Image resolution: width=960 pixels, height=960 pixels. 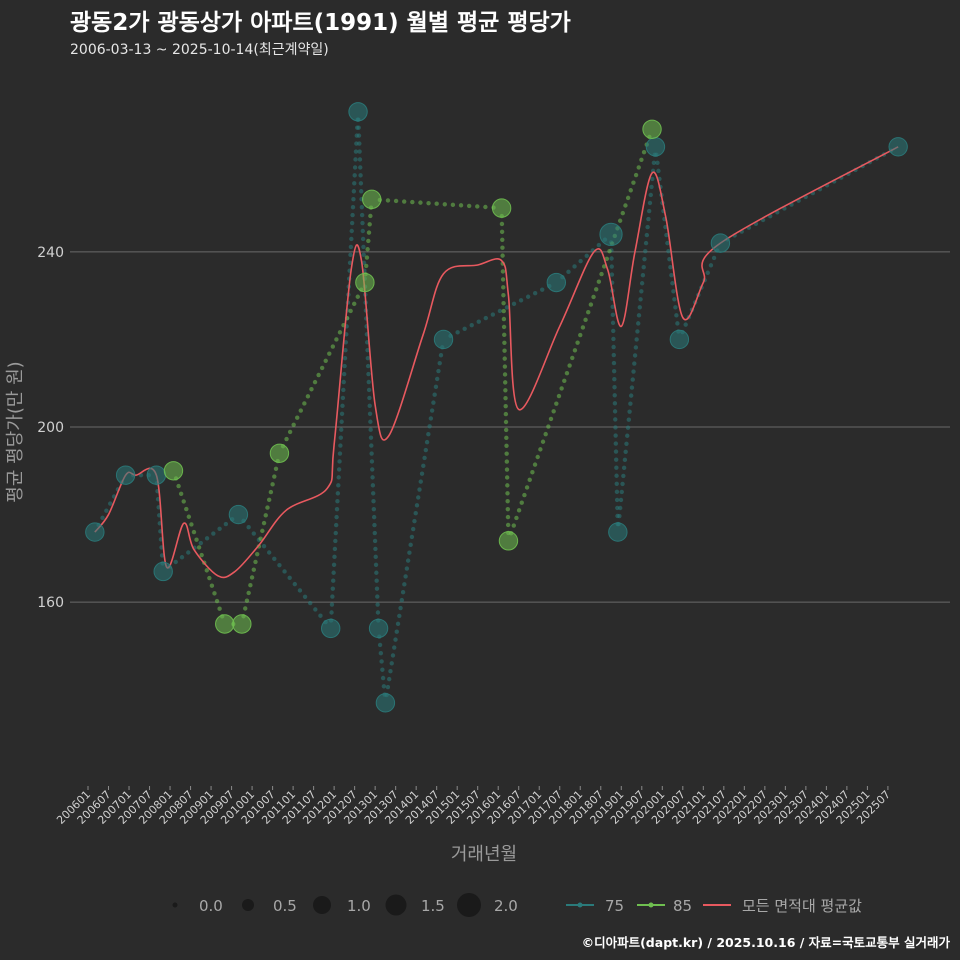 What do you see at coordinates (211, 906) in the screenshot?
I see `size-label-0: 0.0` at bounding box center [211, 906].